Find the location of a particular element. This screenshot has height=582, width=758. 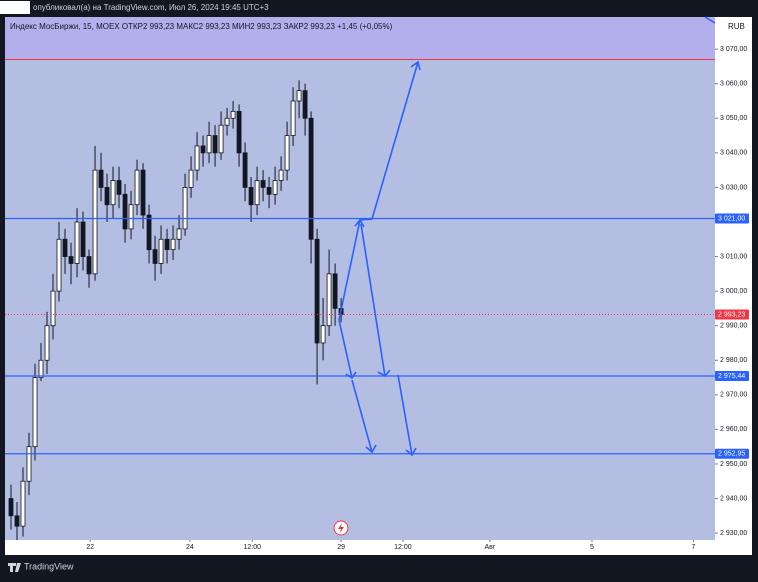

time-axis is located at coordinates (360, 547).